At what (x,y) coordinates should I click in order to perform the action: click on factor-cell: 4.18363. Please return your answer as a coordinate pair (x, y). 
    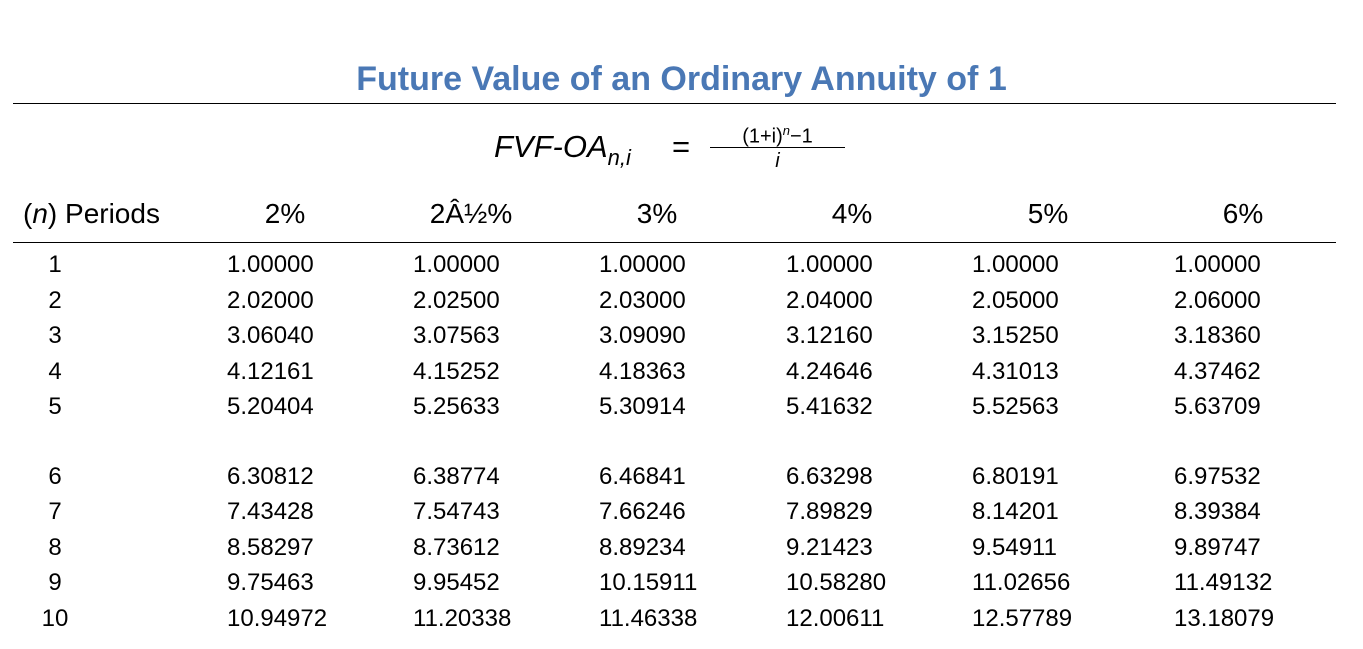
    Looking at the image, I should click on (642, 371).